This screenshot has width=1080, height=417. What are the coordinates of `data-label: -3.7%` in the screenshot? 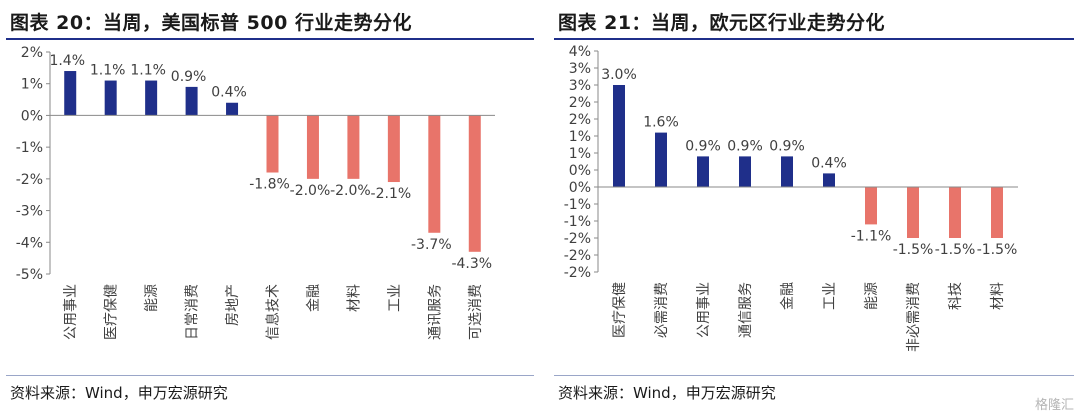 It's located at (431, 245).